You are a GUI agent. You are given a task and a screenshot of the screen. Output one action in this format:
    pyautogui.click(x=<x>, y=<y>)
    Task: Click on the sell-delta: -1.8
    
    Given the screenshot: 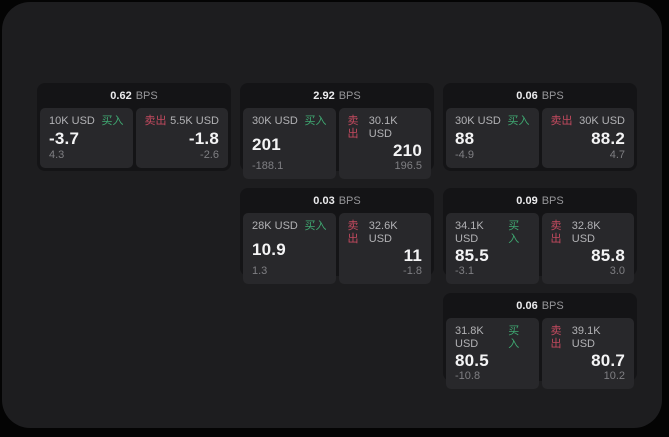 What is the action you would take?
    pyautogui.click(x=412, y=271)
    